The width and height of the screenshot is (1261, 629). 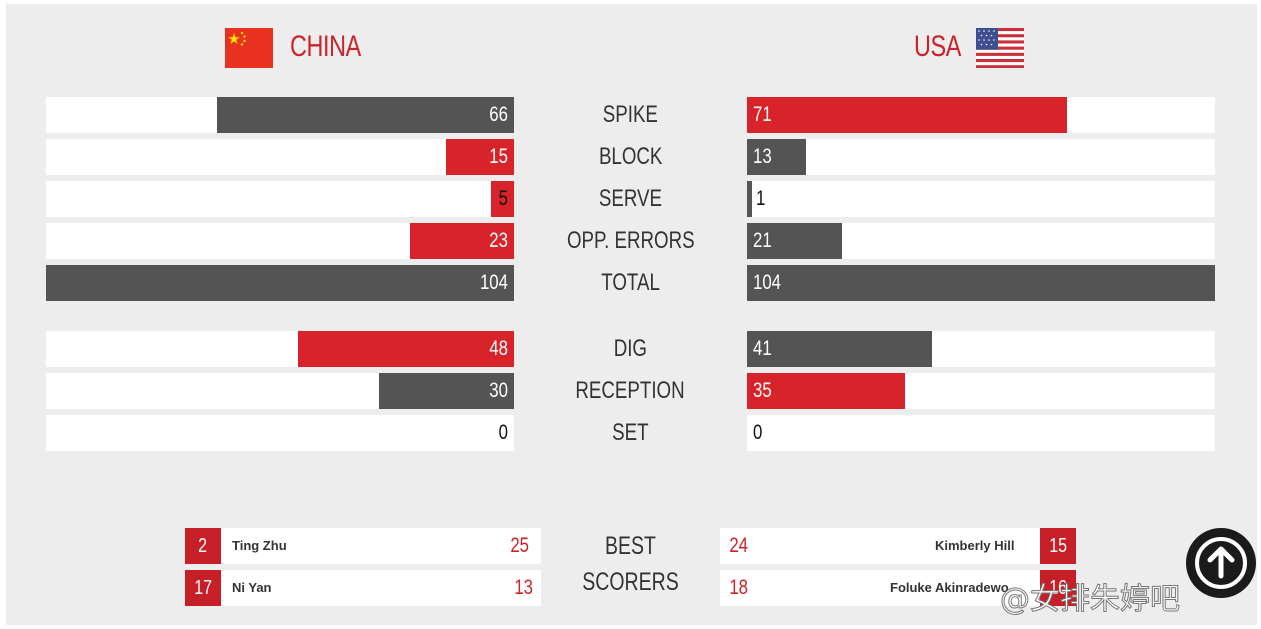 I want to click on stat-label-text: DIG, so click(x=630, y=348).